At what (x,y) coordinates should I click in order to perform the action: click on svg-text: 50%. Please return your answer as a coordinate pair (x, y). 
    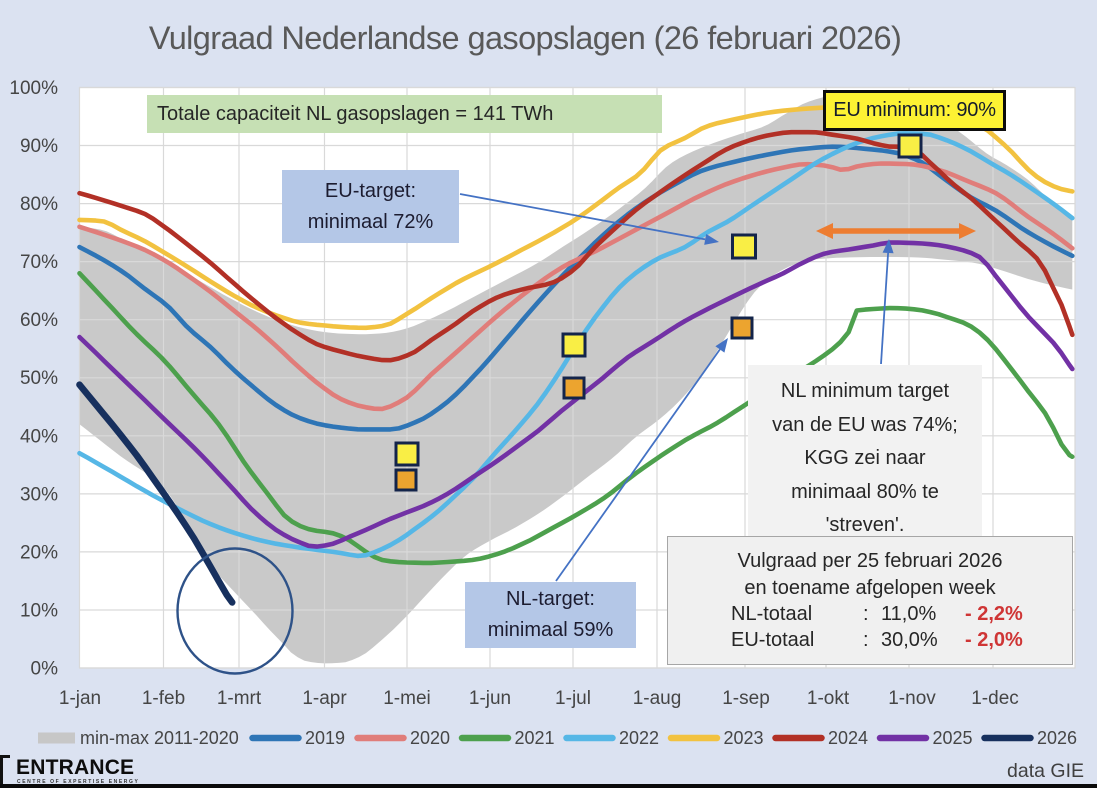
    Looking at the image, I should click on (39, 378).